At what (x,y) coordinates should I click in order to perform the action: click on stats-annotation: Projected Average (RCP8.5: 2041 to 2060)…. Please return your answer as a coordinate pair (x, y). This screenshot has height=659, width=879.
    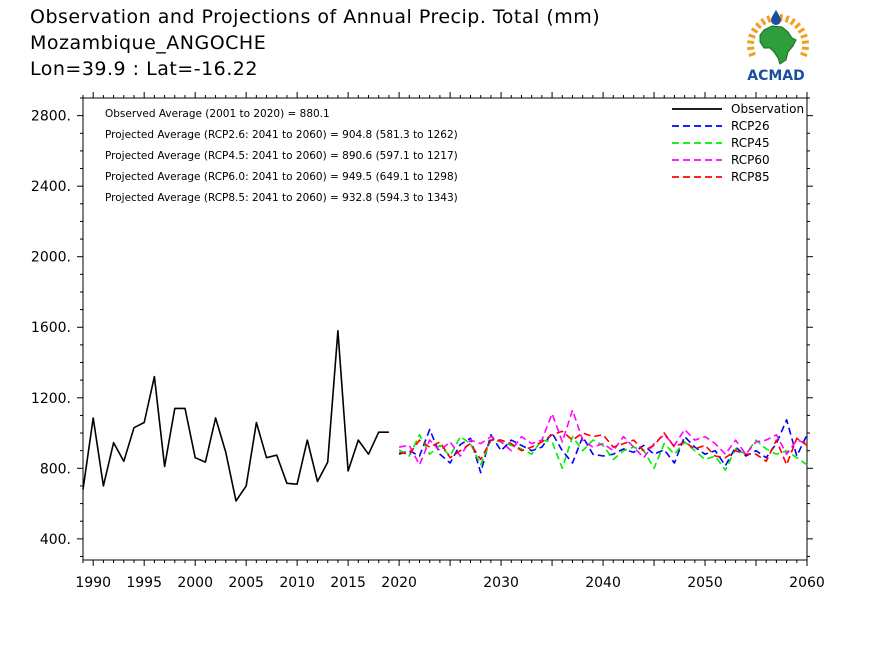
    Looking at the image, I should click on (281, 198).